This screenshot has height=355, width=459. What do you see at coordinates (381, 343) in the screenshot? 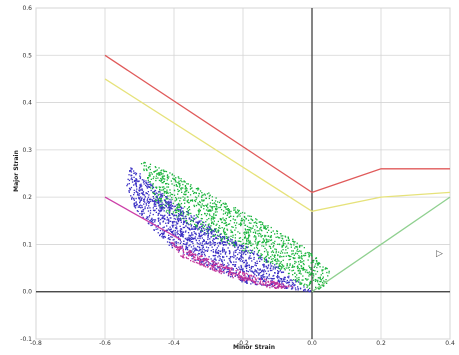
I see `x-tick-label: 0.2` at bounding box center [381, 343].